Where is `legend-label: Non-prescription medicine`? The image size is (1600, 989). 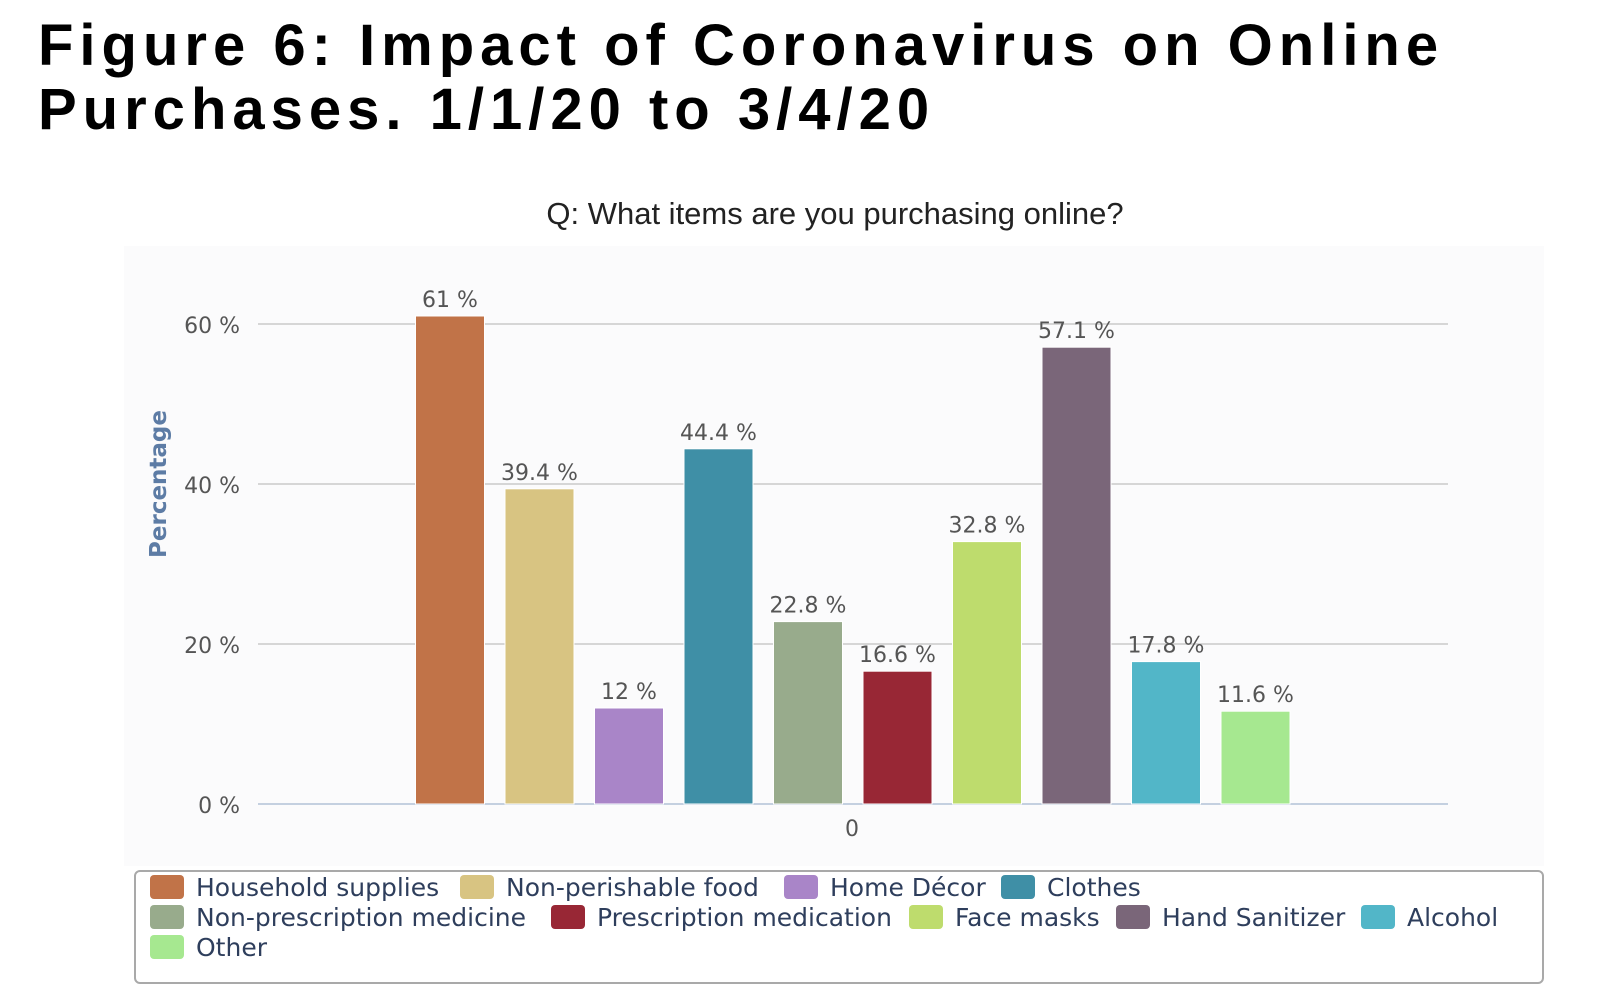 legend-label: Non-prescription medicine is located at coordinates (361, 917).